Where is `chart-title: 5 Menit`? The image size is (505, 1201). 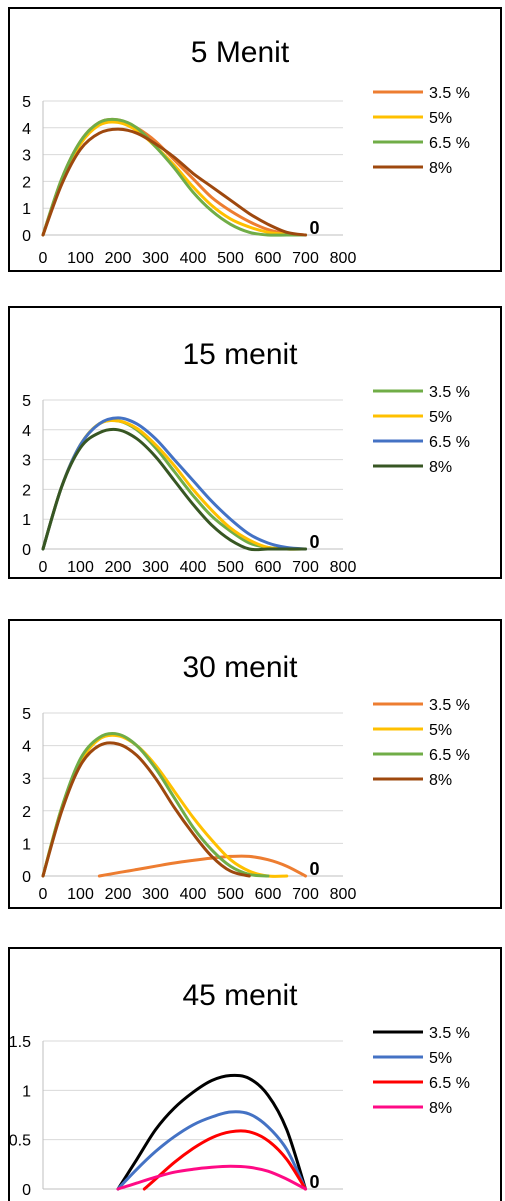
chart-title: 5 Menit is located at coordinates (240, 52).